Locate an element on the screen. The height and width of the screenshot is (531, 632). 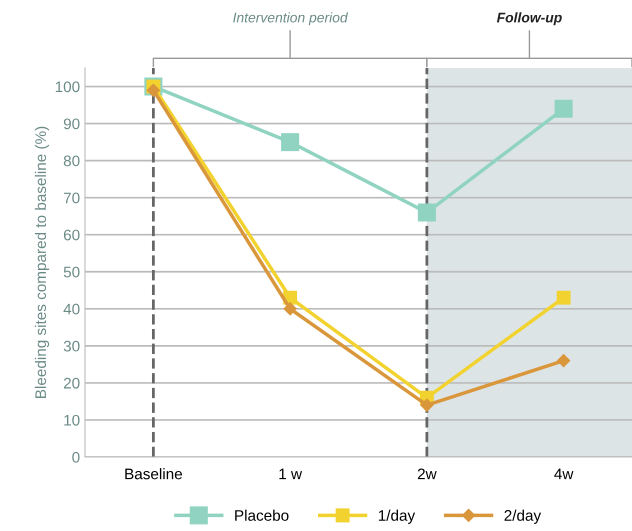
y-tick-label: 40 is located at coordinates (72, 309).